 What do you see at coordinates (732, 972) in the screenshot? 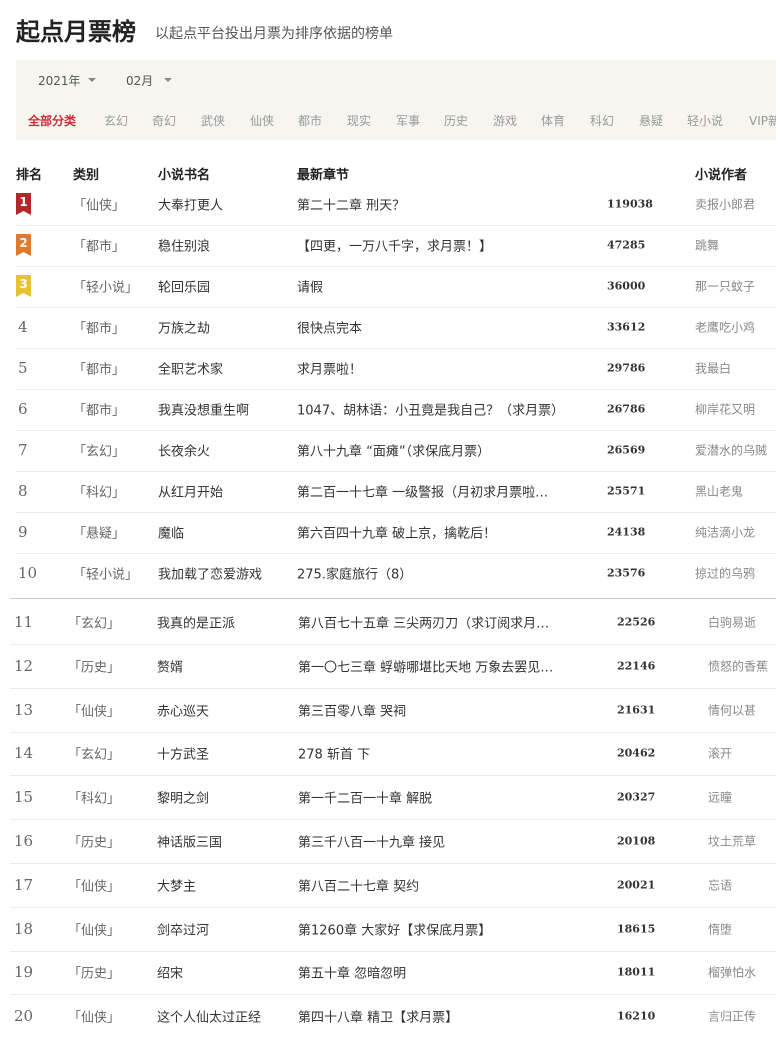
I see `author: 榴弹怕水` at bounding box center [732, 972].